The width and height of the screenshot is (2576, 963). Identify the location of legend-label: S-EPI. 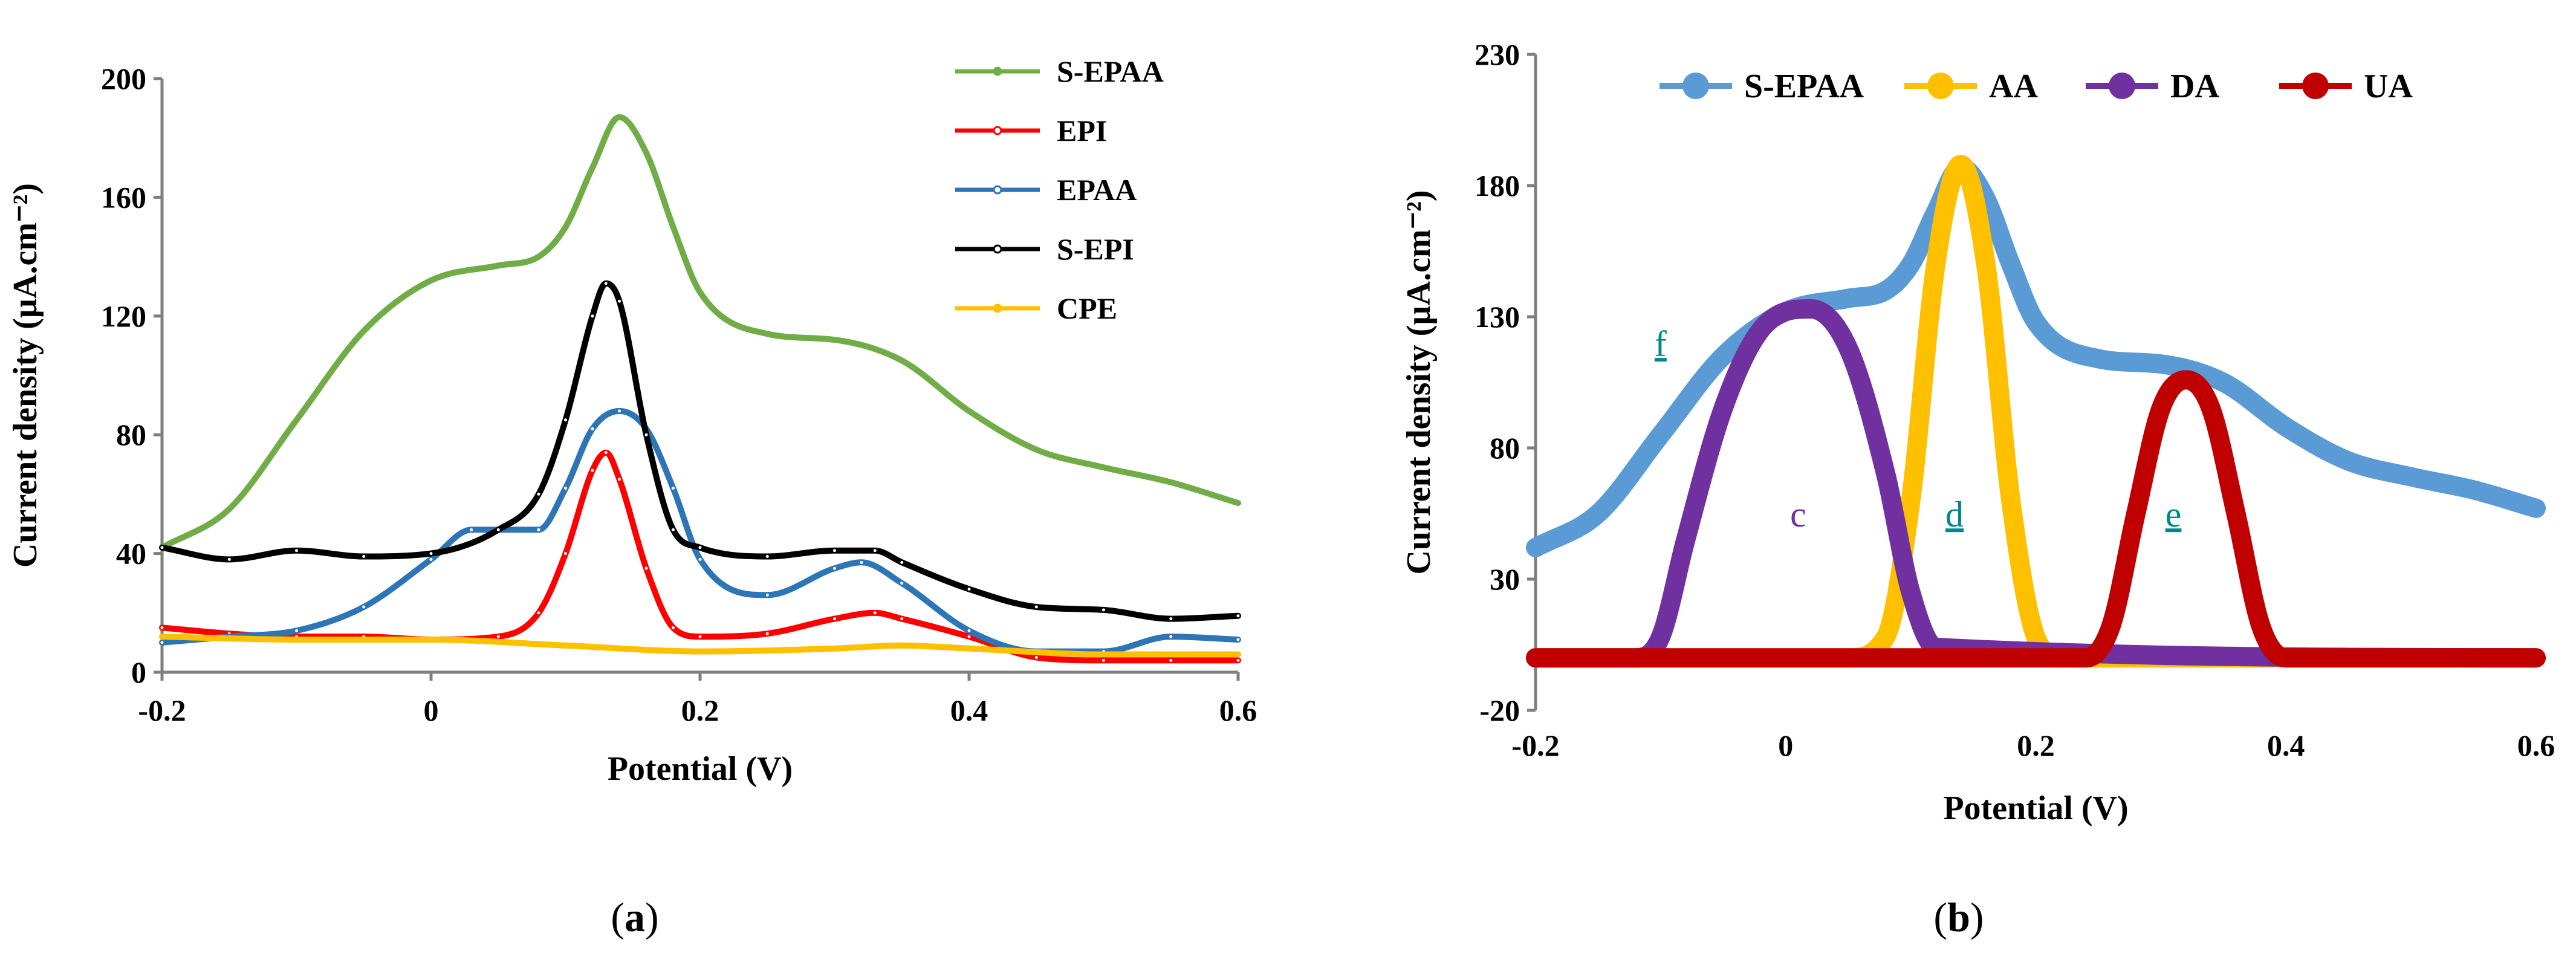
(1096, 249).